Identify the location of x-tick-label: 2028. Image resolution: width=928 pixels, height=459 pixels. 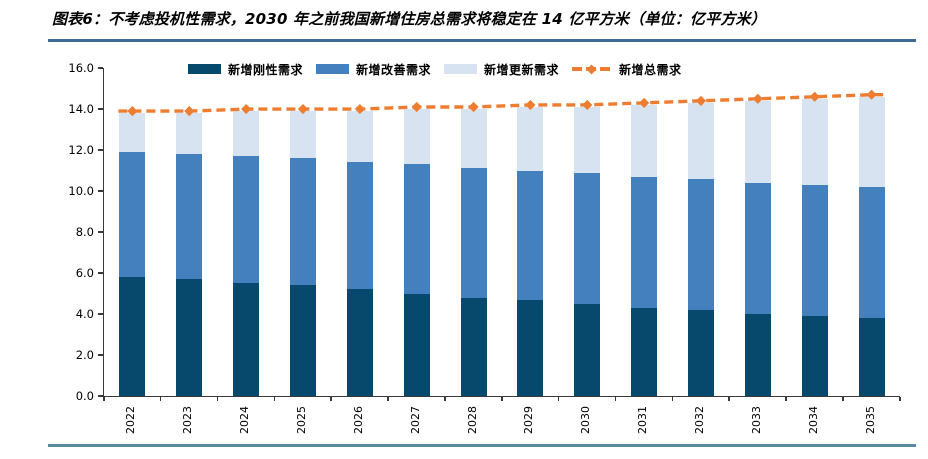
(472, 420).